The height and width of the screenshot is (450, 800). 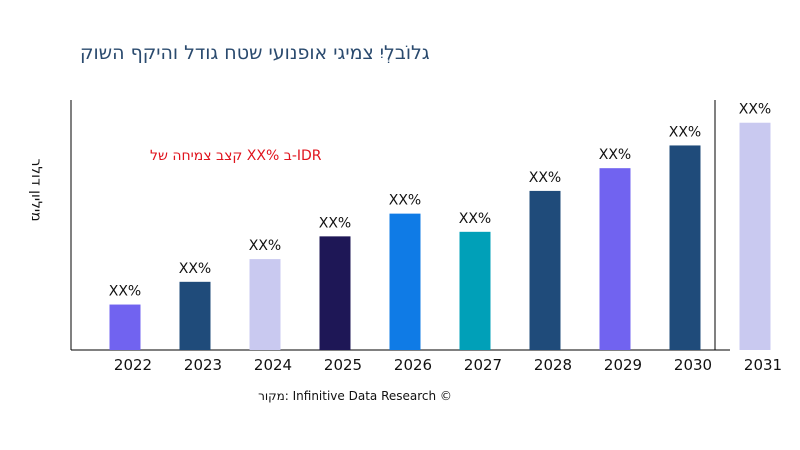 I want to click on data-label-2031: XX%, so click(x=755, y=110).